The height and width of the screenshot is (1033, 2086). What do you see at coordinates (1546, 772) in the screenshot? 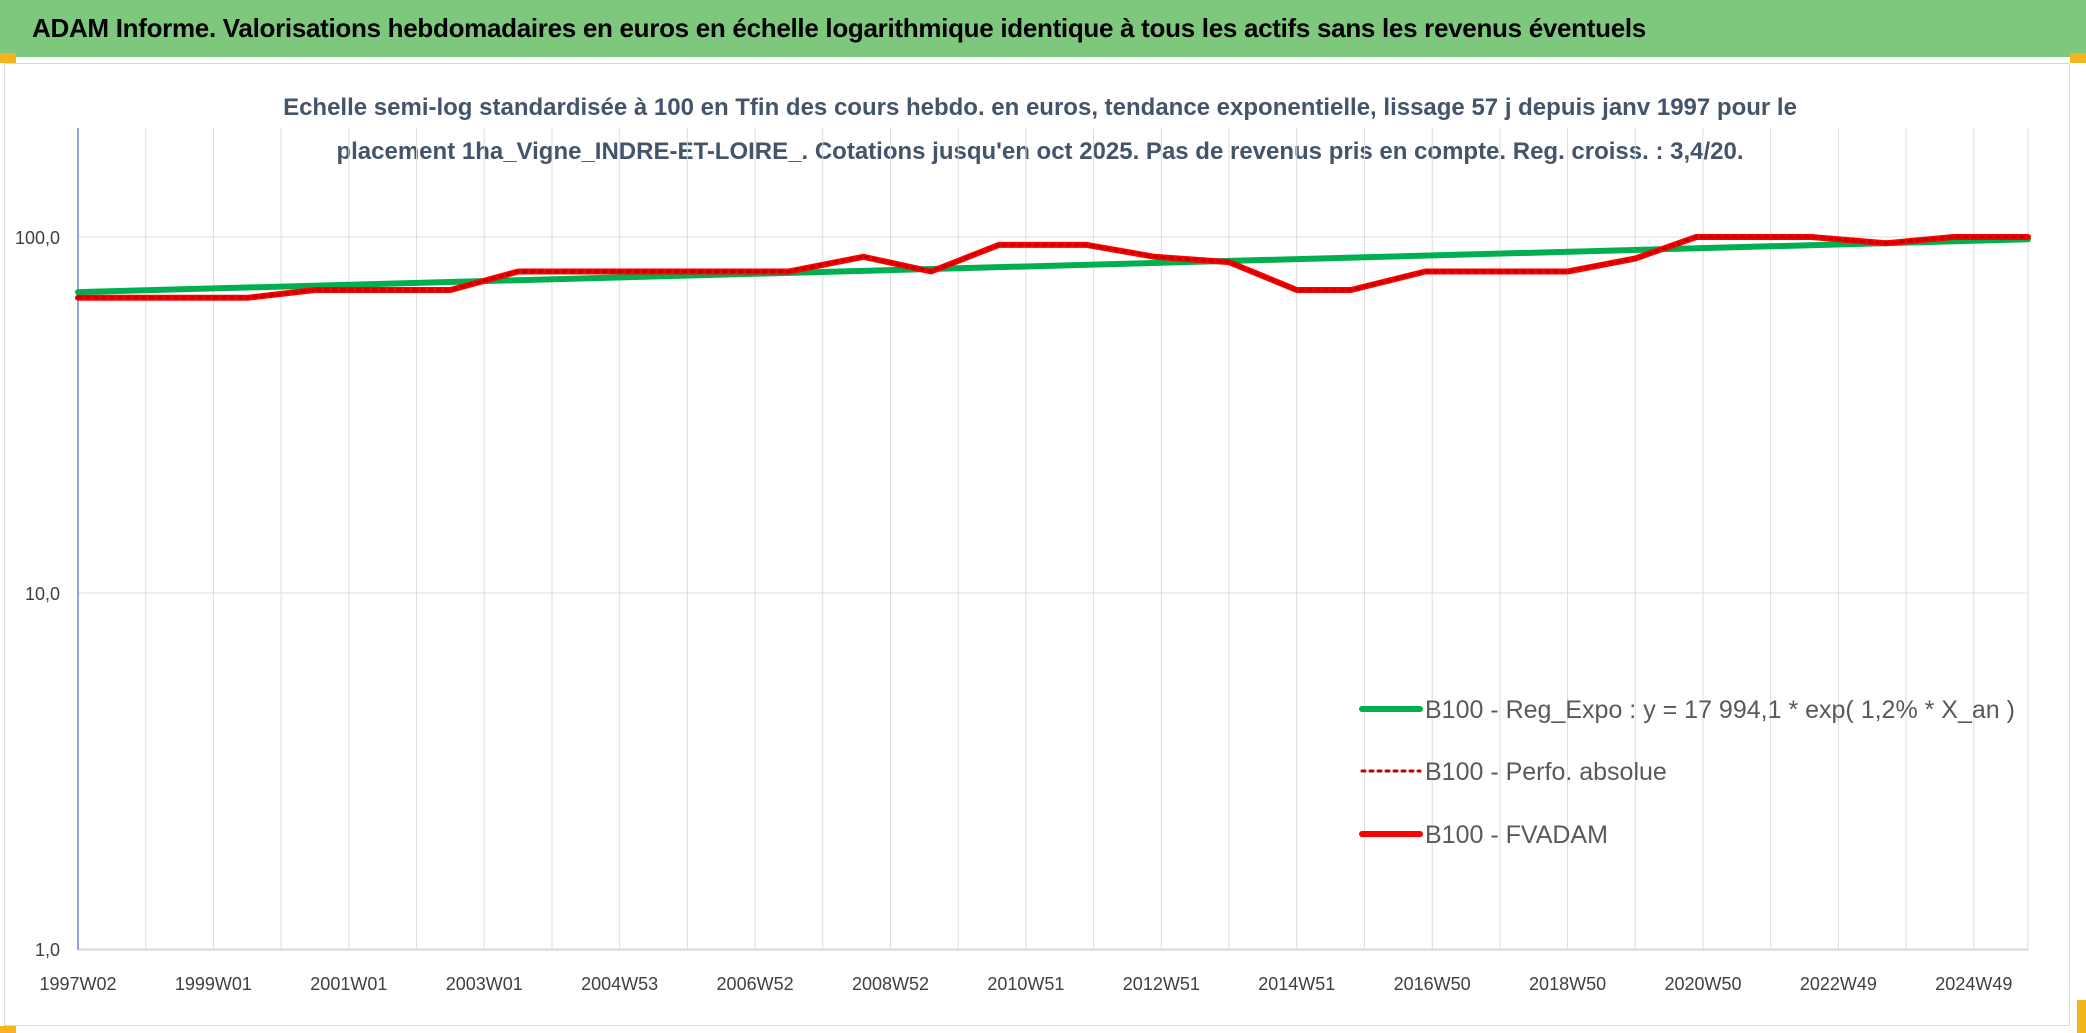
I see `legend-item-perfo-absolue-label: B100 - Perfo. absolue` at bounding box center [1546, 772].